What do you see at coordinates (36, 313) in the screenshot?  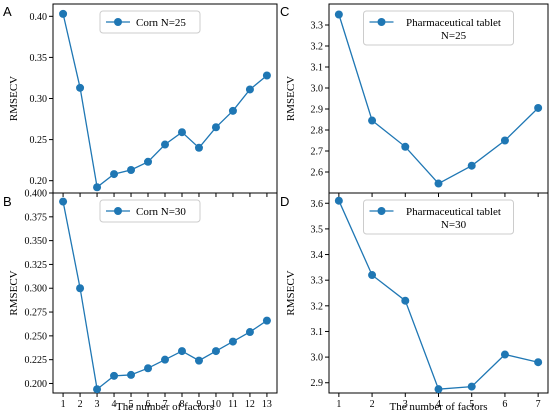 I see `y-tick-label: 0.275` at bounding box center [36, 313].